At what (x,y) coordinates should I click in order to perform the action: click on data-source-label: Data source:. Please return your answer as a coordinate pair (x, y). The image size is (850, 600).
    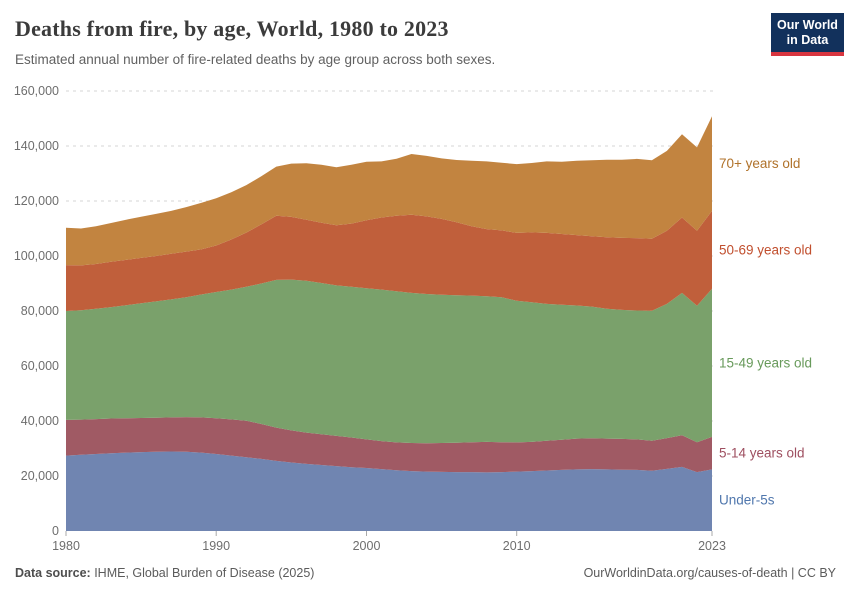
    Looking at the image, I should click on (53, 573).